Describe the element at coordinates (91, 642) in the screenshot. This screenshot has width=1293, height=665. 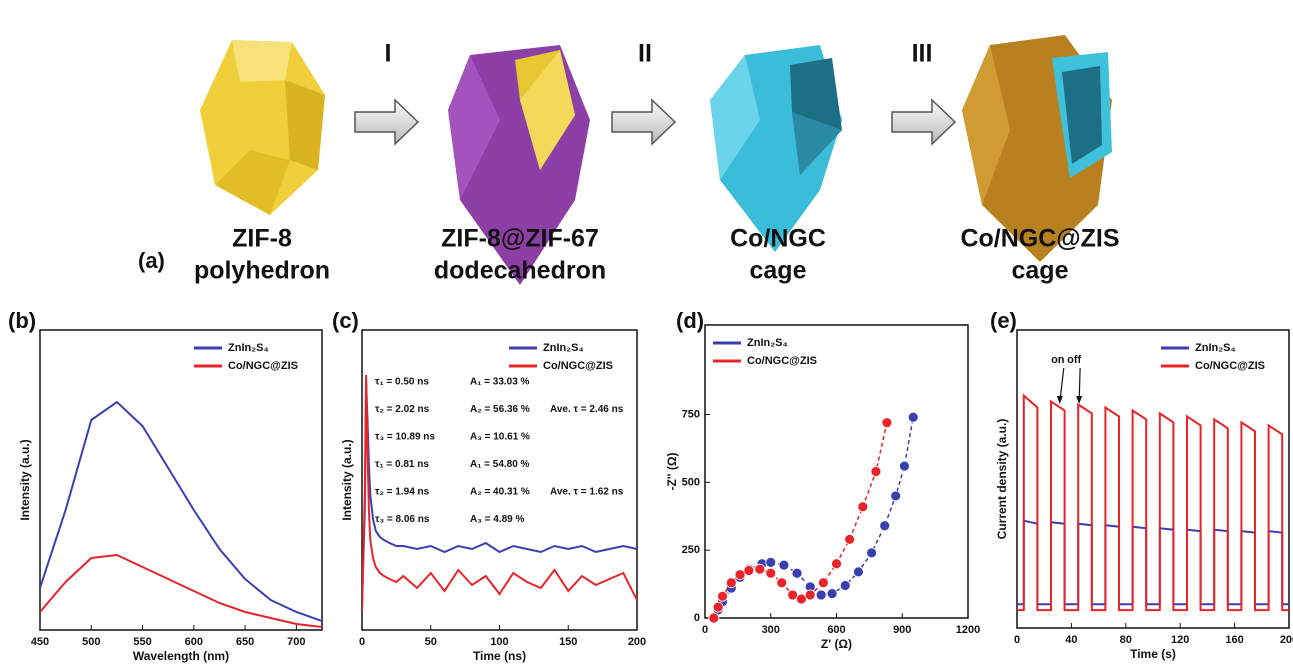
I see `x-tick-label: 500` at that location.